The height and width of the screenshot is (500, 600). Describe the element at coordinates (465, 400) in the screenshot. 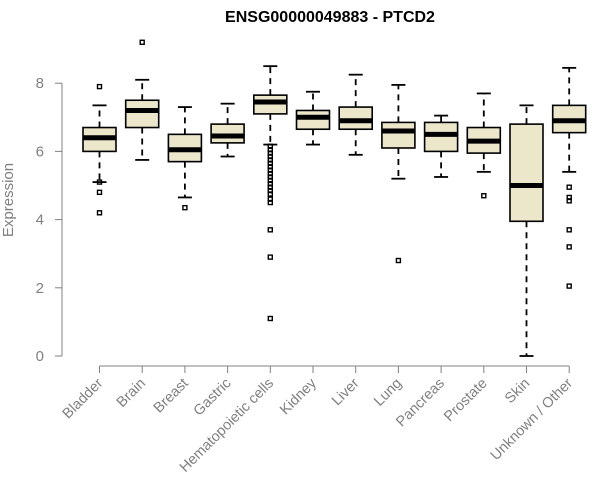

I see `x-tick-label: Prostate` at that location.